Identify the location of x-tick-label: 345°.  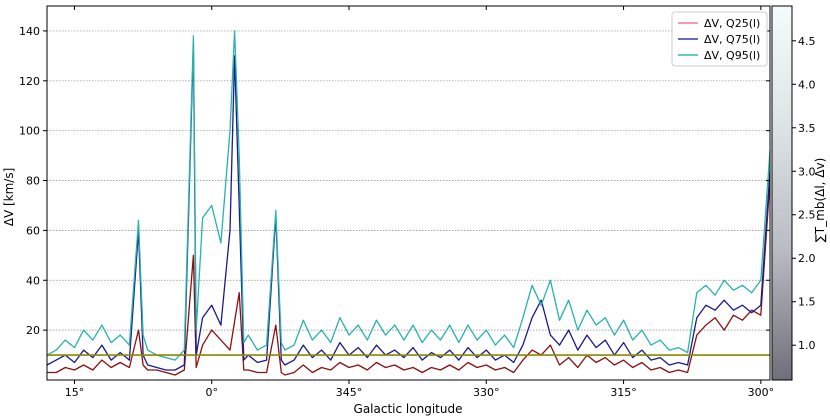
(349, 392).